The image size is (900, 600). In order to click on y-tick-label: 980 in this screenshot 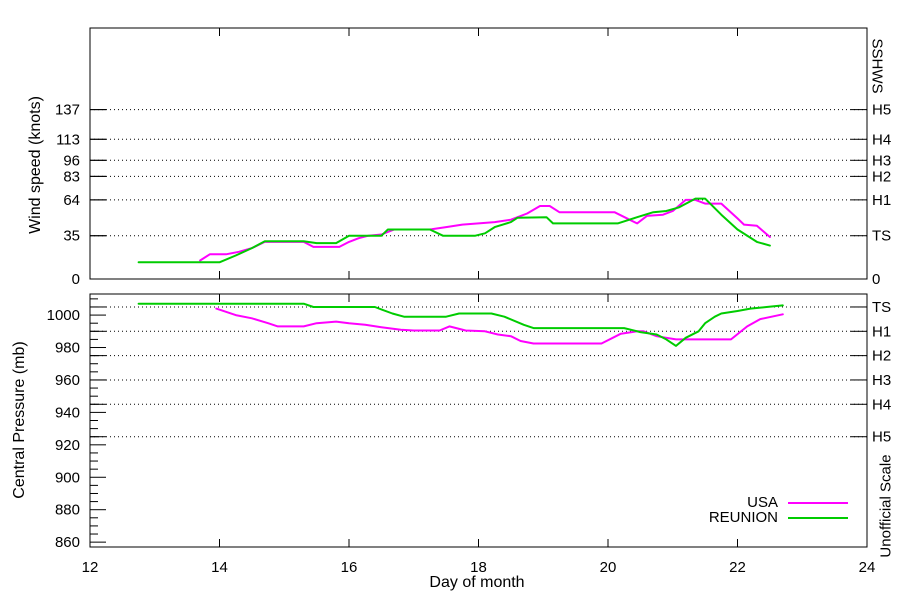, I will do `click(67, 348)`.